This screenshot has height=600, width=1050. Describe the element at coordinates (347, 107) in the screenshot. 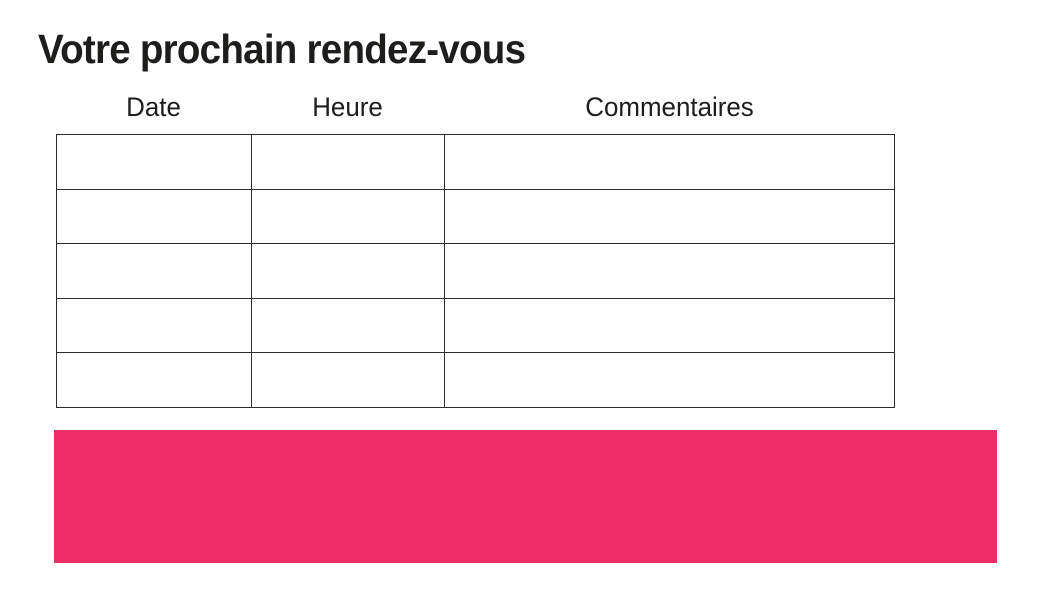

I see `column-header-heure: Heure` at that location.